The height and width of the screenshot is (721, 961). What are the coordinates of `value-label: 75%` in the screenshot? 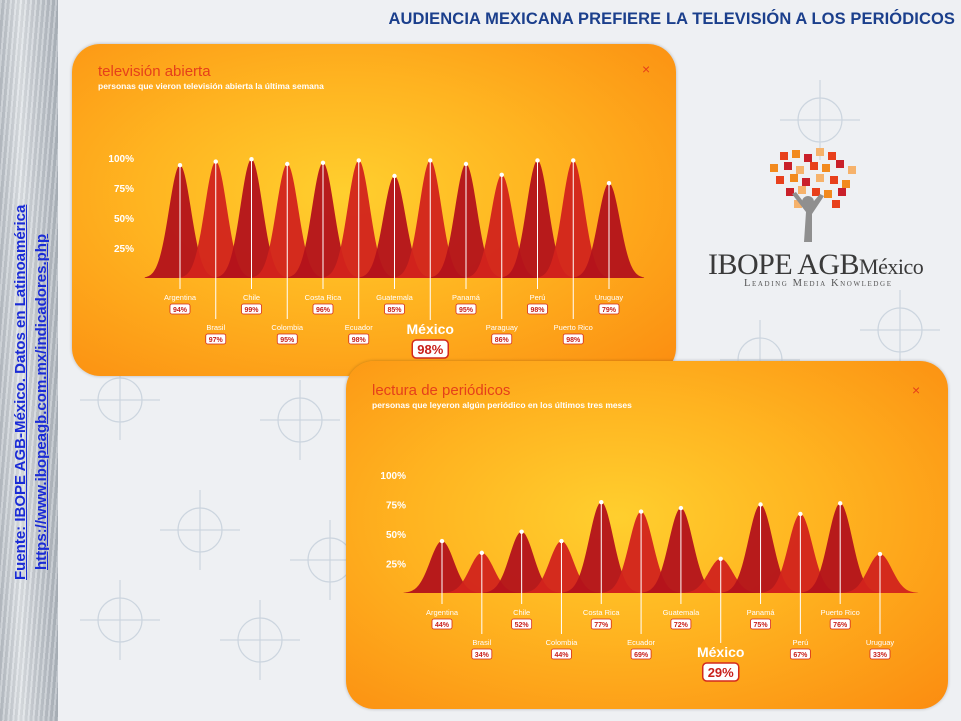 It's located at (761, 625).